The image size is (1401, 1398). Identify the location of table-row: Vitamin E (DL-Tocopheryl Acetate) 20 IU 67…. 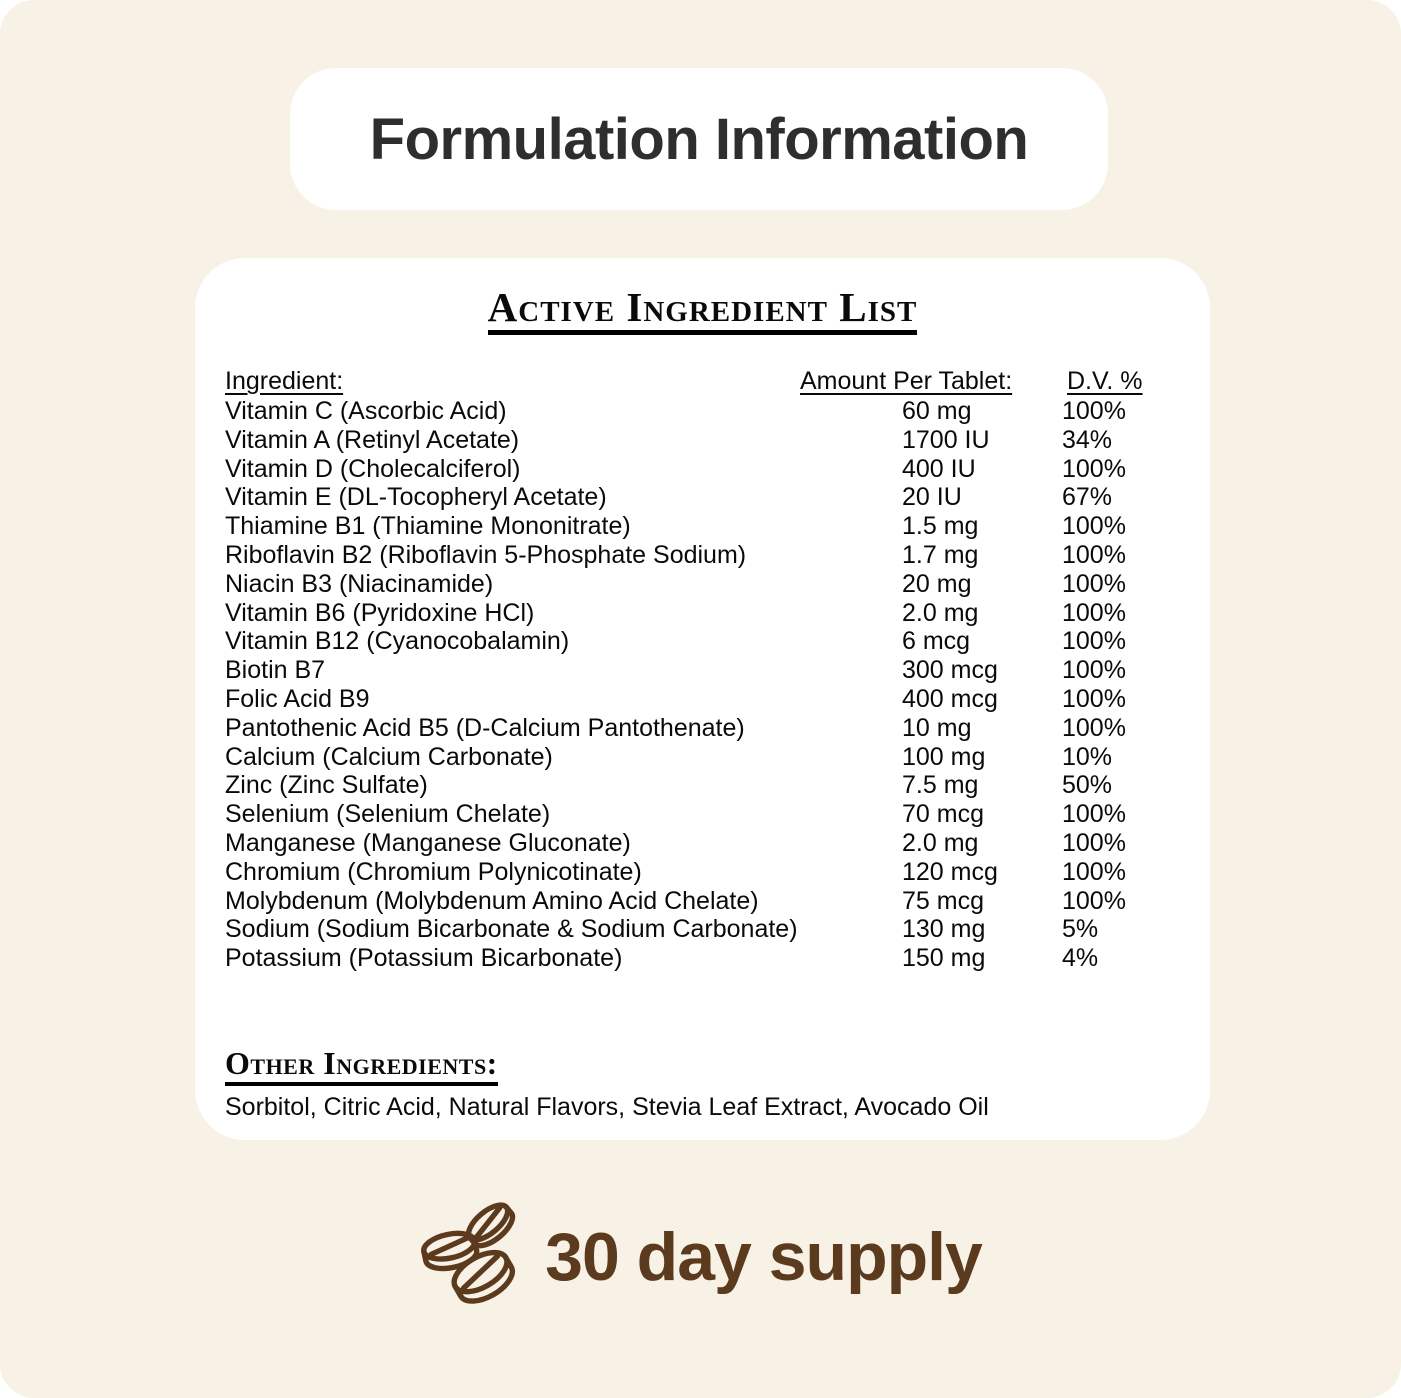
(702, 497).